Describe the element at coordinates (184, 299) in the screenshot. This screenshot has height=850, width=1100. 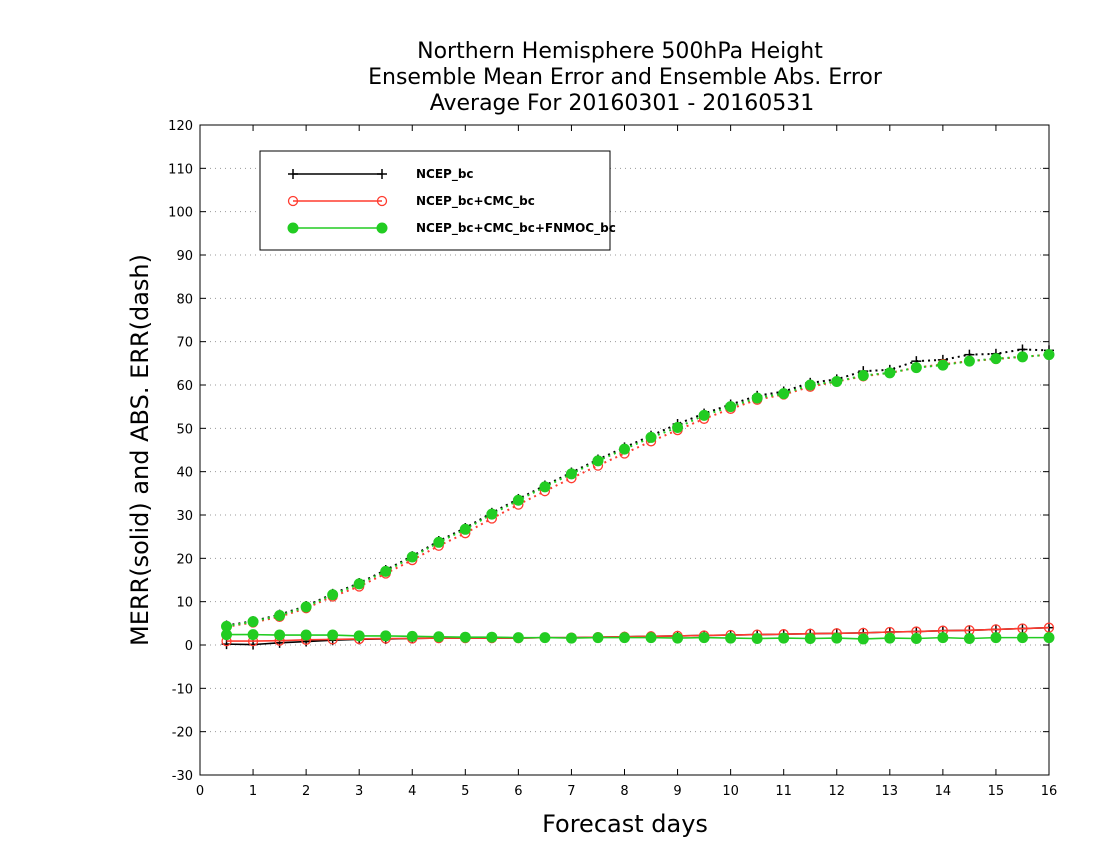
I see `y-tick-label: 80` at that location.